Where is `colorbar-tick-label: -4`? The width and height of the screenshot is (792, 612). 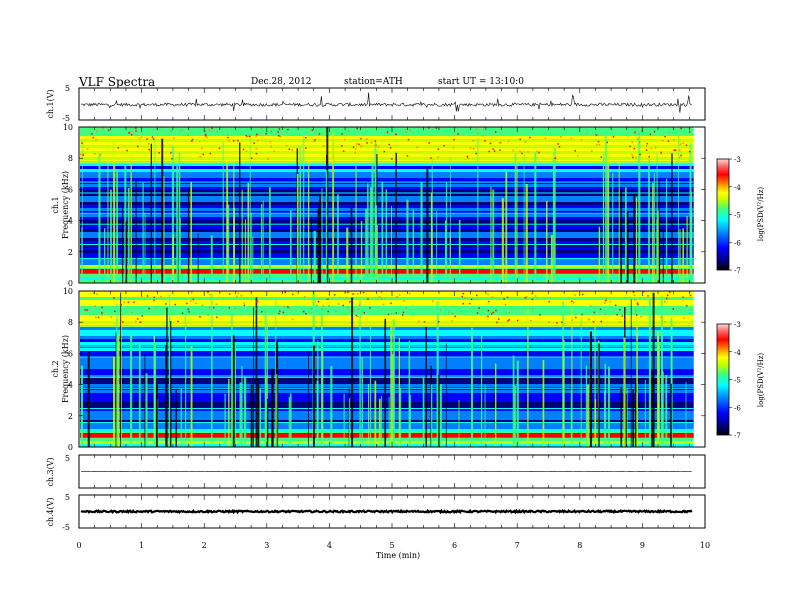
colorbar-tick-label: -4 is located at coordinates (737, 188).